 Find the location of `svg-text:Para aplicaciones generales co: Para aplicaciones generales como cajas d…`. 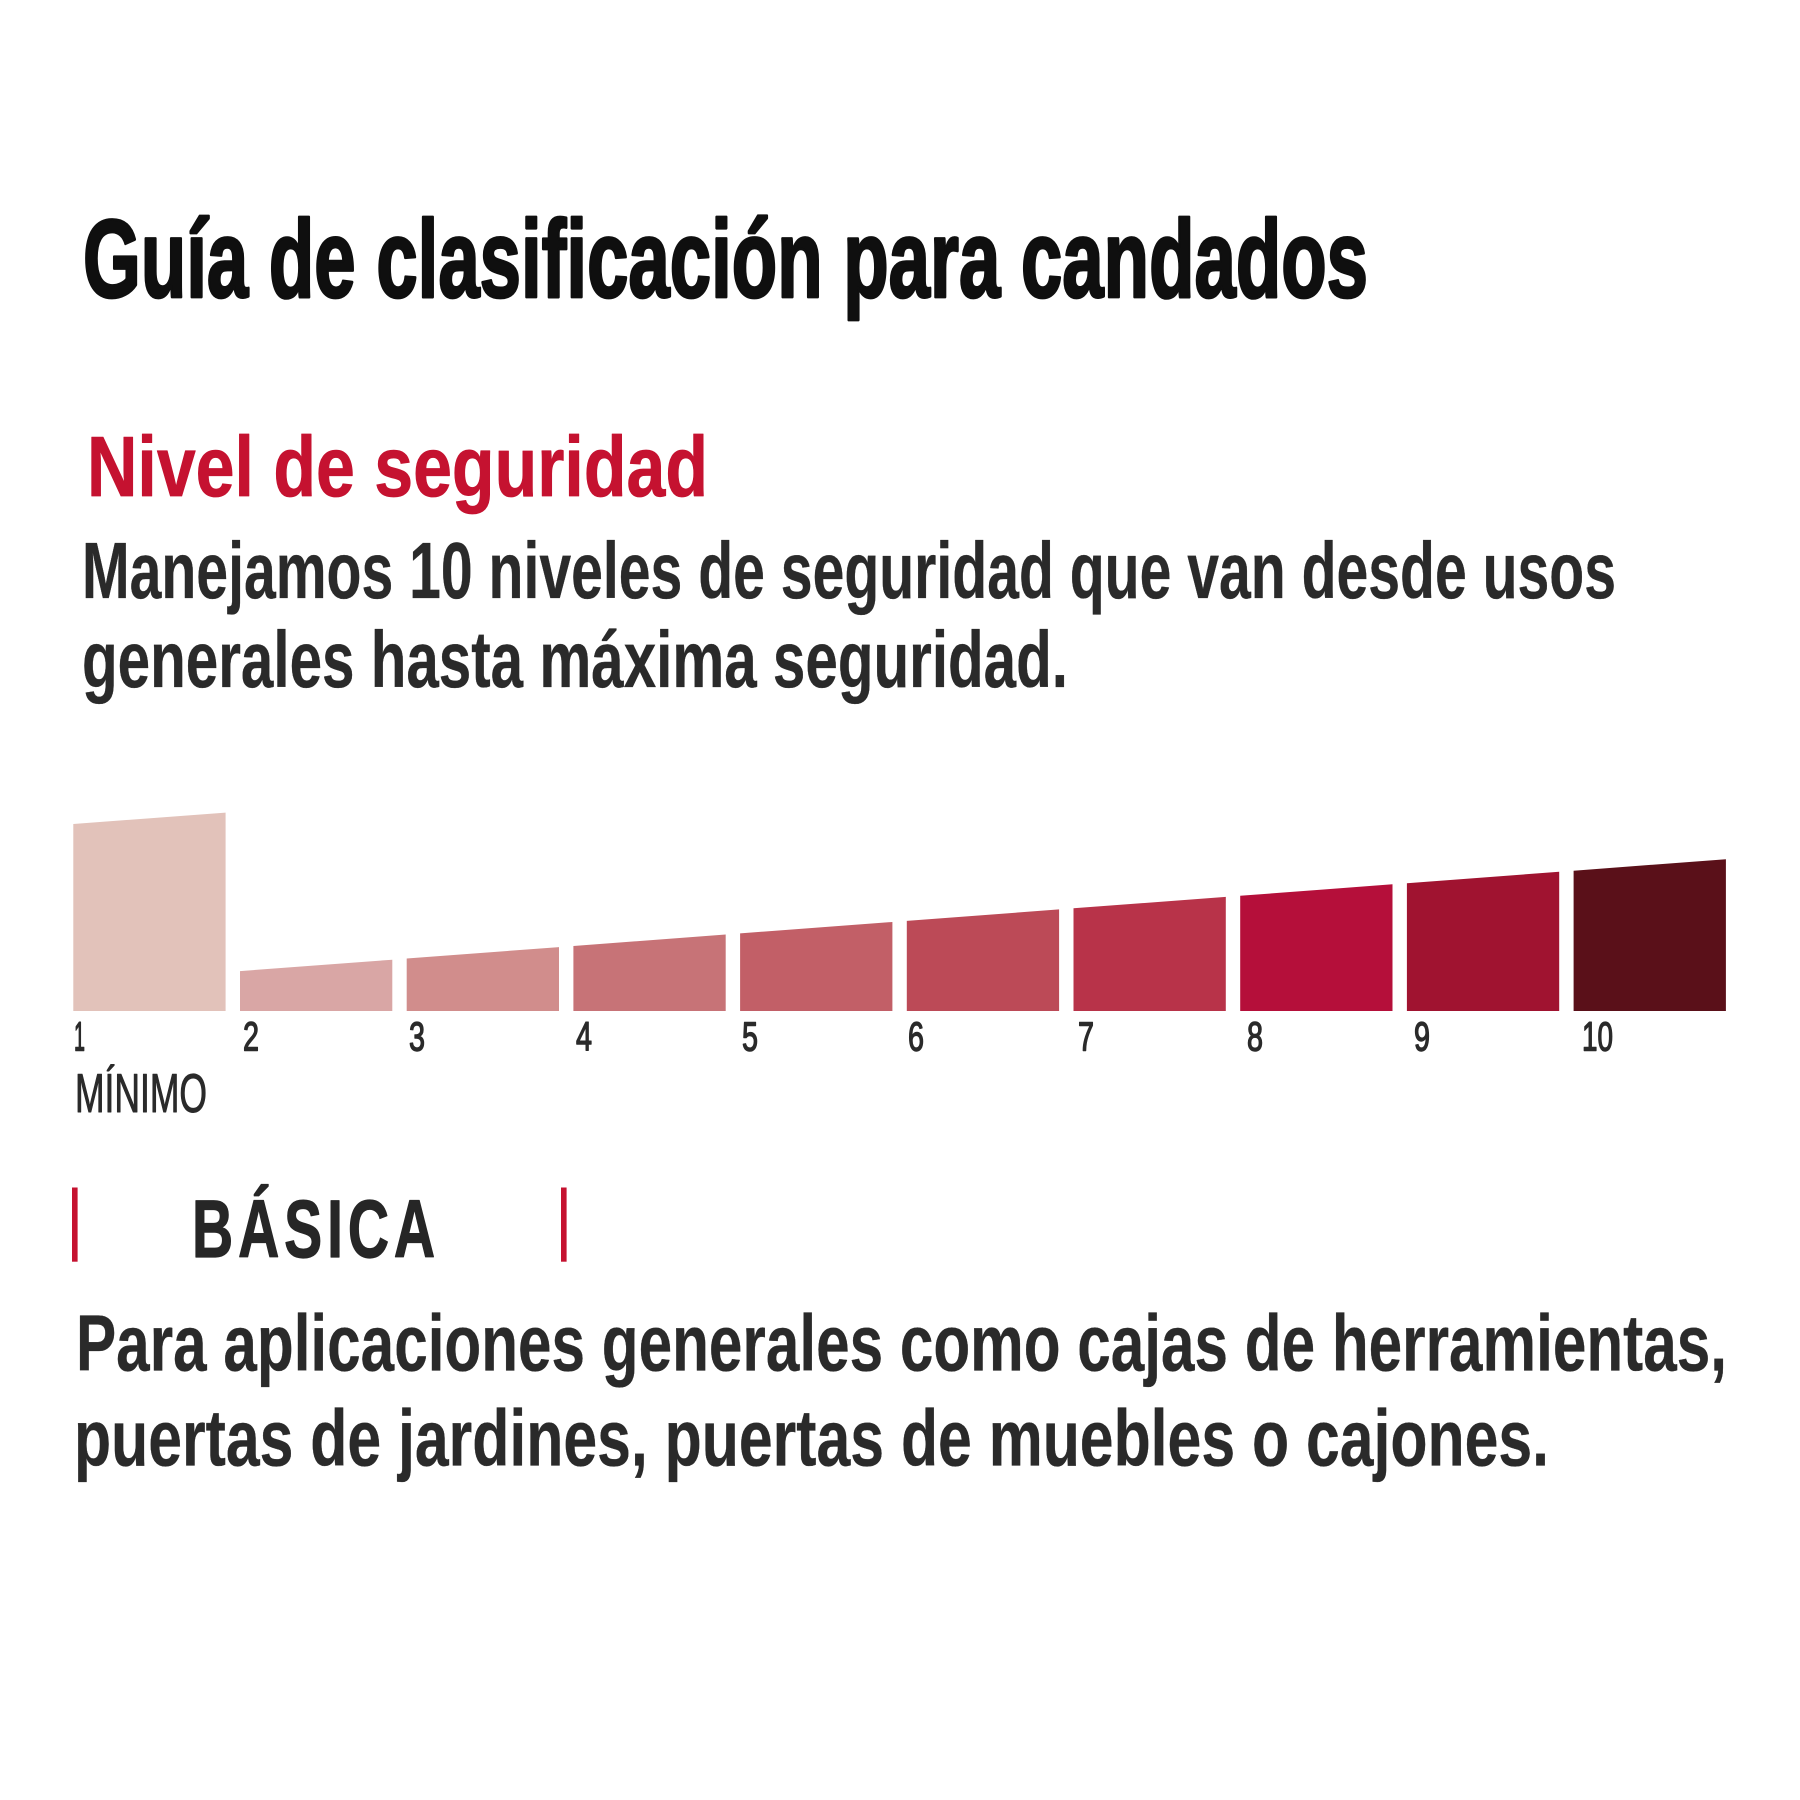

svg-text:Para aplicaciones generales co: Para aplicaciones generales como cajas d… is located at coordinates (901, 1343).